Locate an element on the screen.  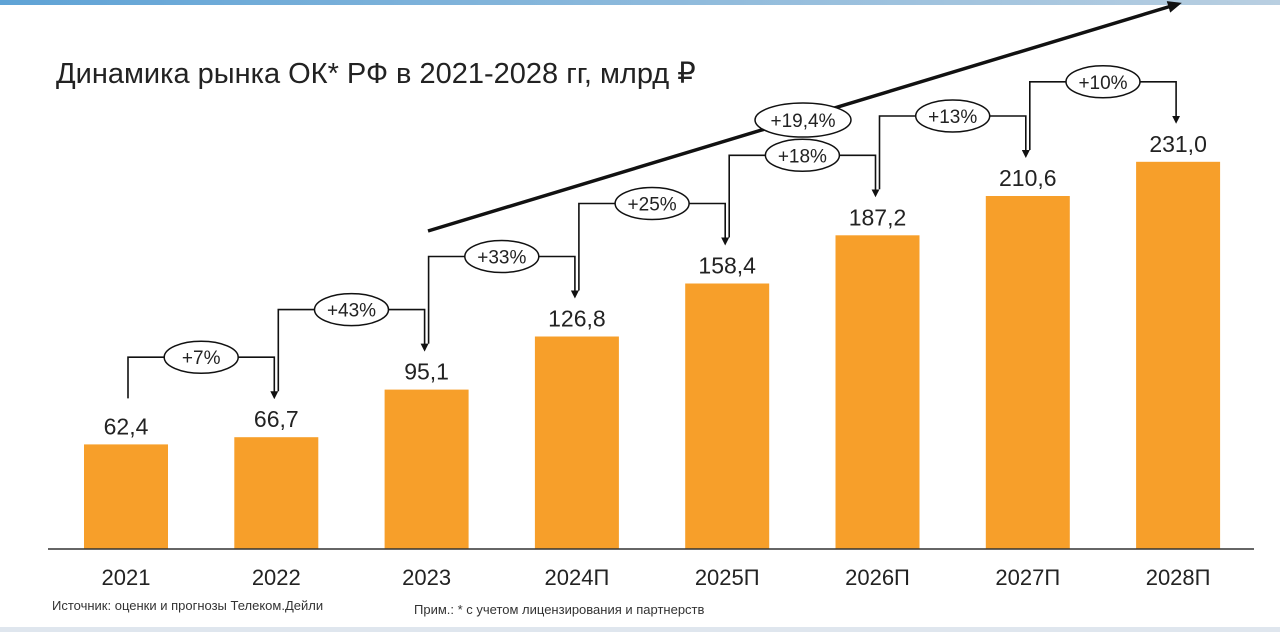
growth-label: +18% is located at coordinates (802, 156).